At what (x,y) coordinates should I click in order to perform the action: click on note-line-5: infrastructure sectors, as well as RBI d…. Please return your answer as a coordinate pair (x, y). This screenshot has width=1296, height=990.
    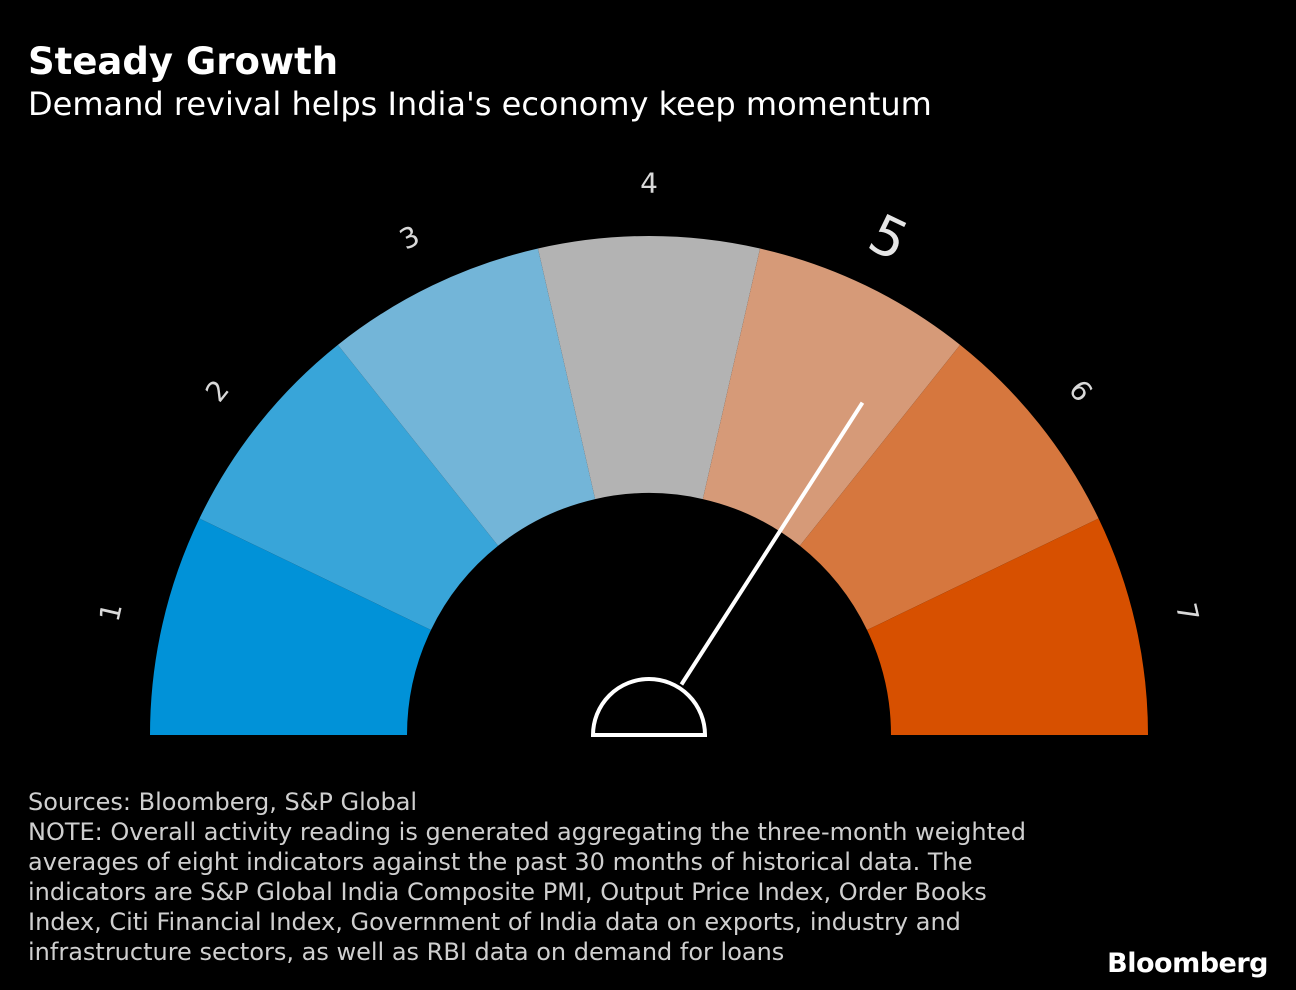
    Looking at the image, I should click on (406, 952).